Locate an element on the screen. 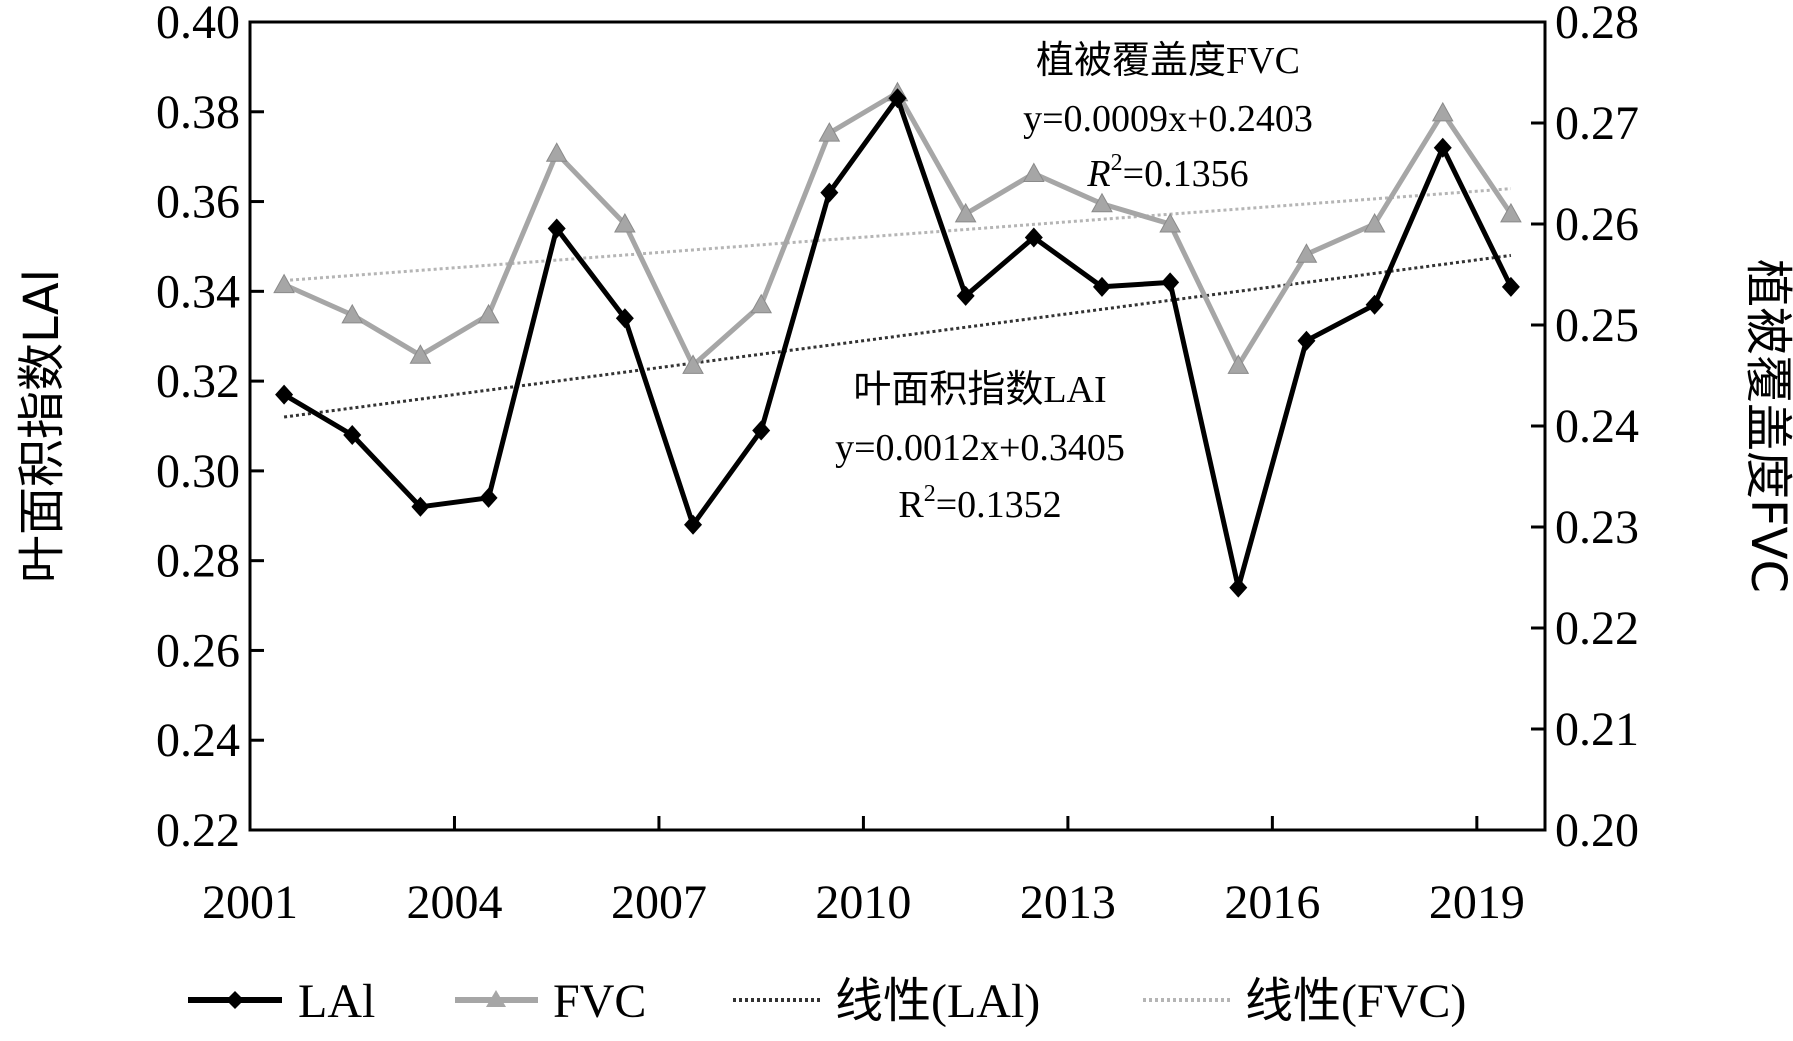 Image resolution: width=1793 pixels, height=1041 pixels. right-tick-label: 0.25 is located at coordinates (1597, 325).